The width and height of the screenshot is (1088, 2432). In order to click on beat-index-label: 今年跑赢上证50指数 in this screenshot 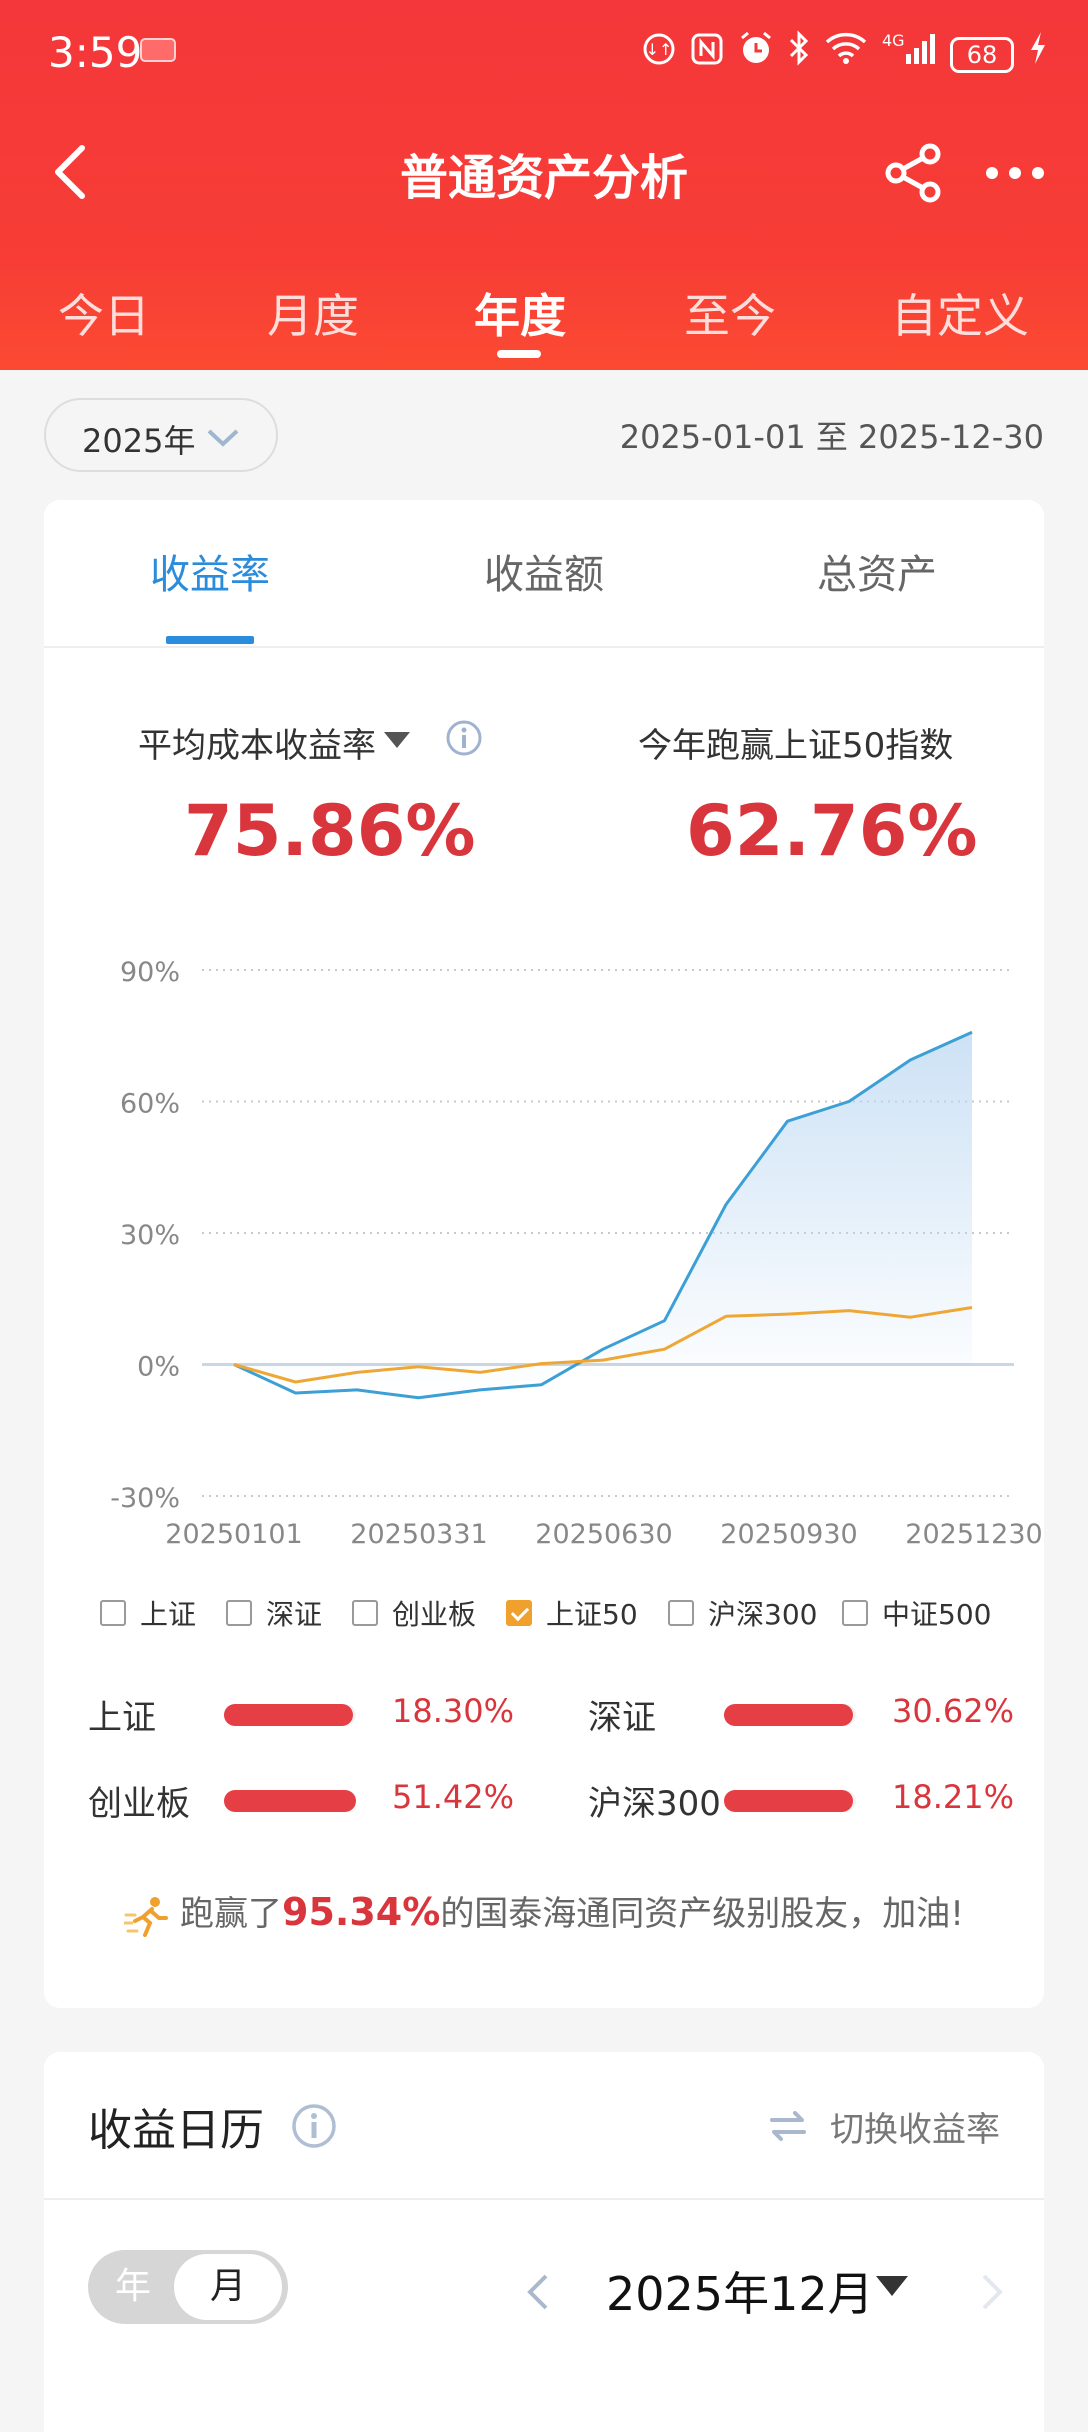, I will do `click(796, 746)`.